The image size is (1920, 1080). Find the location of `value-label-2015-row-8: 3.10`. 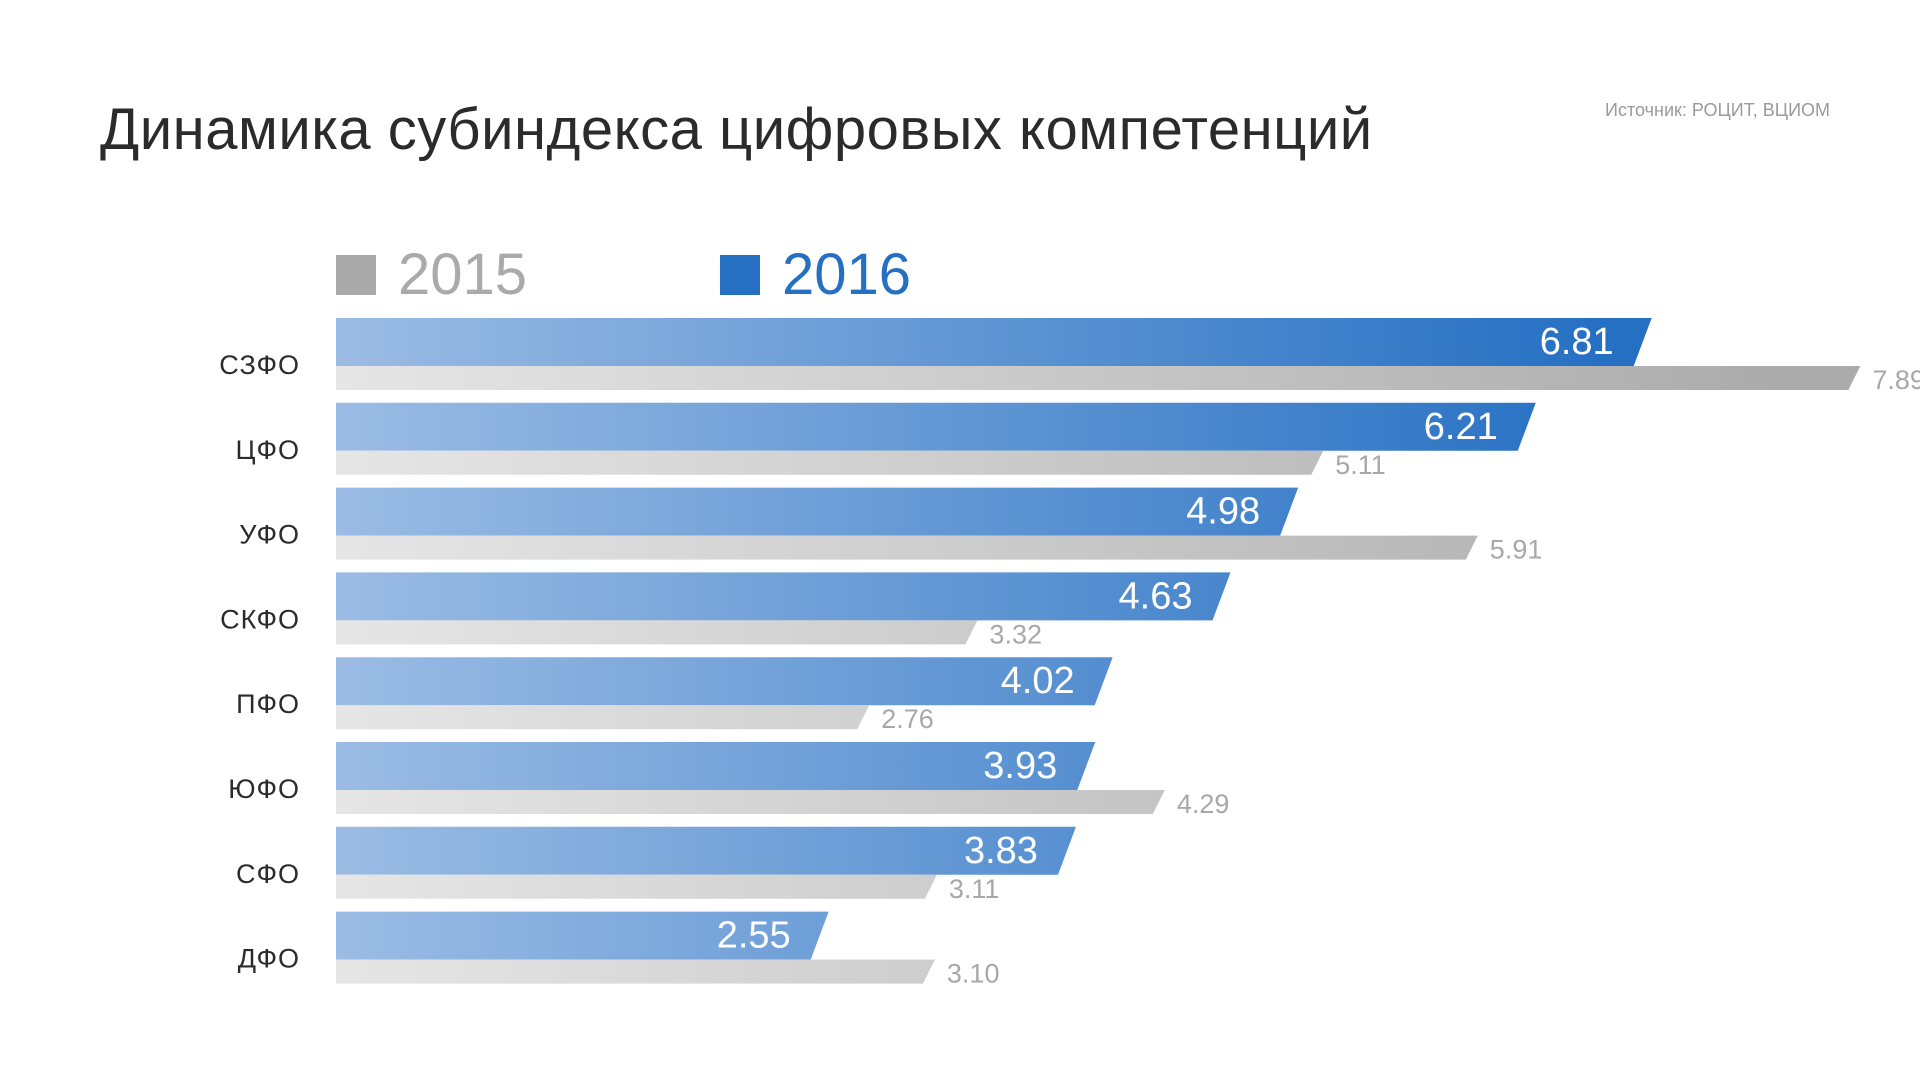

value-label-2015-row-8: 3.10 is located at coordinates (973, 974).